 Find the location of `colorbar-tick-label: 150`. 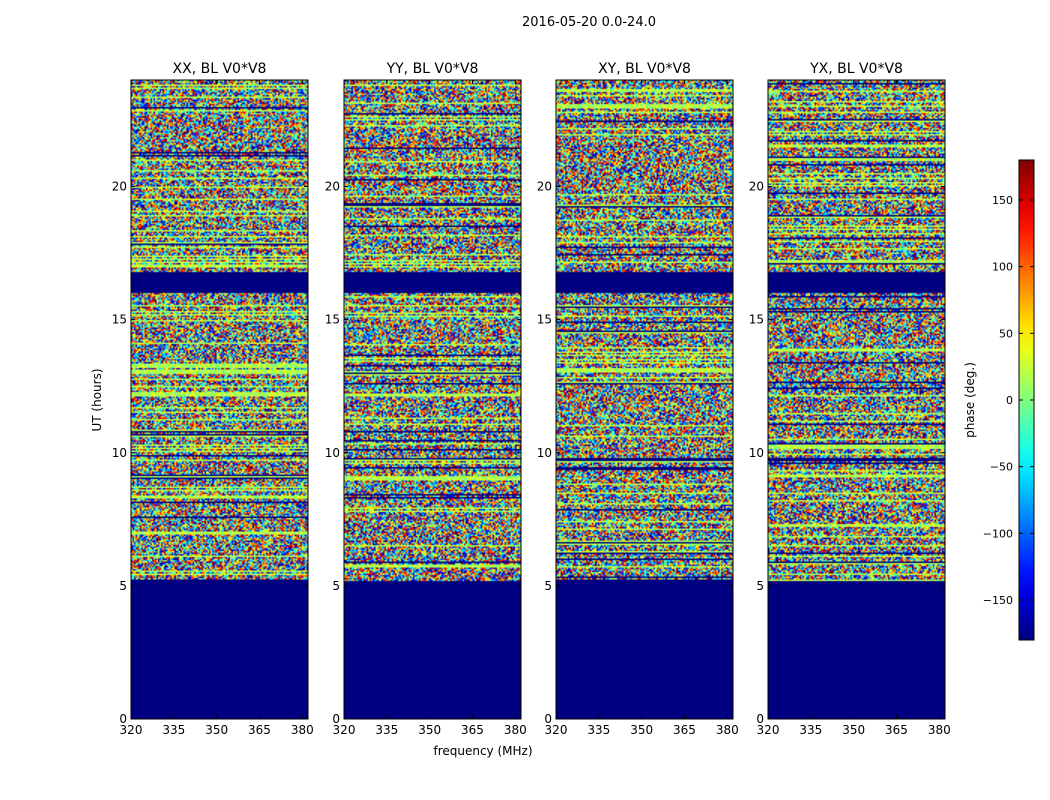

colorbar-tick-label: 150 is located at coordinates (1002, 200).